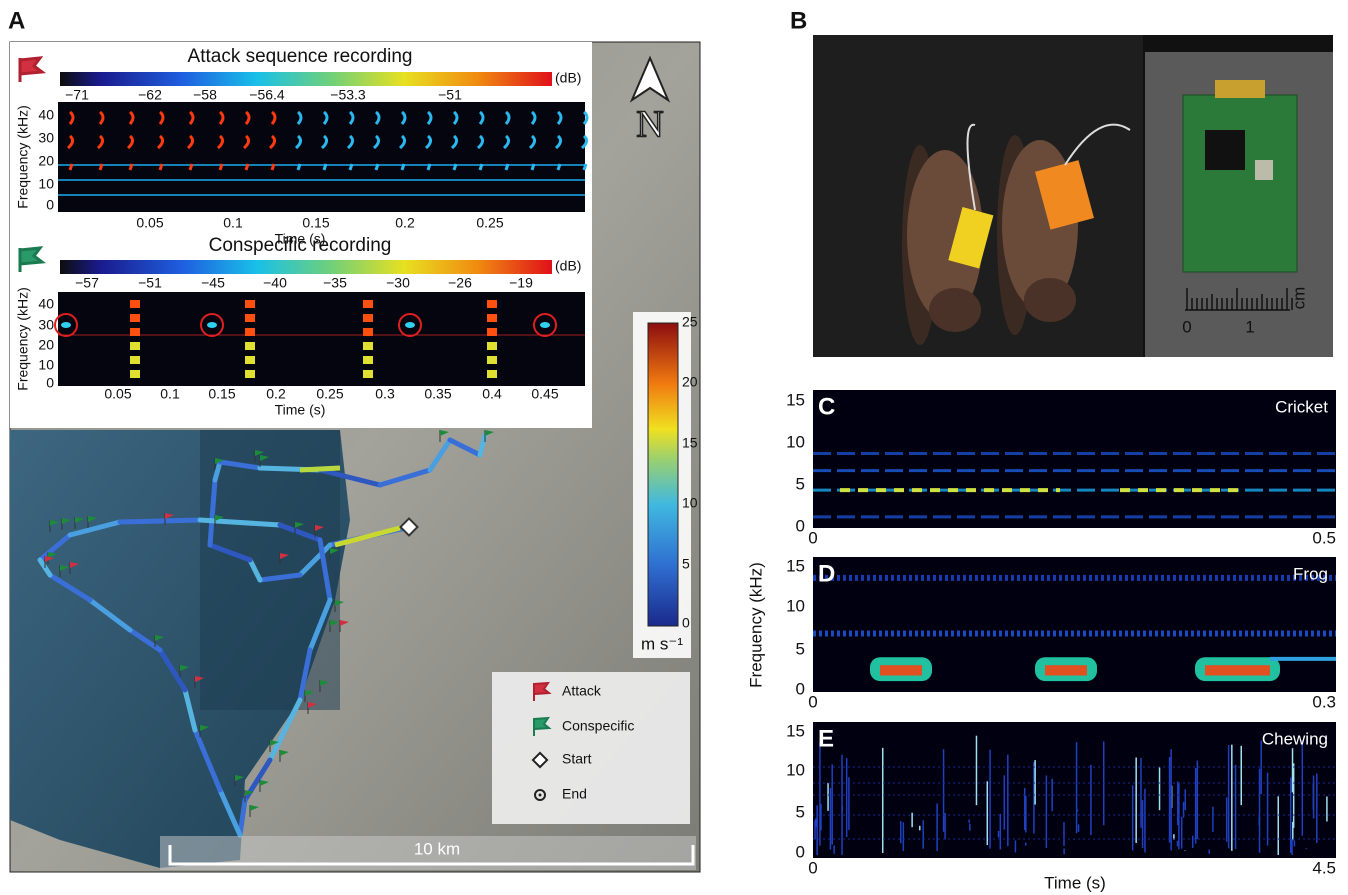 The height and width of the screenshot is (895, 1348). Describe the element at coordinates (460, 283) in the screenshot. I see `colorbar-tick-label: −26` at that location.